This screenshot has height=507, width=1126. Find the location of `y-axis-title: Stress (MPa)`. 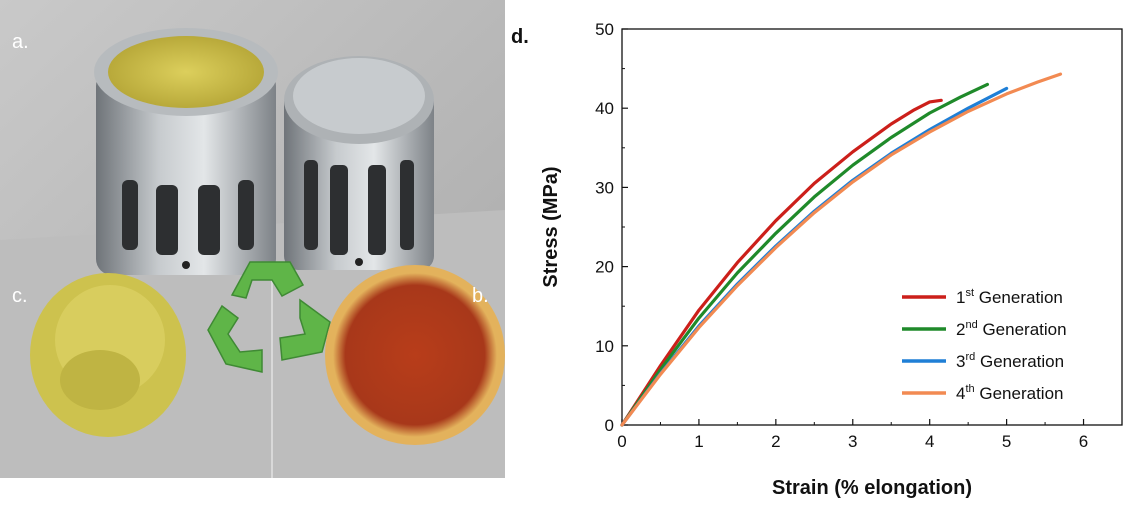

y-axis-title: Stress (MPa) is located at coordinates (551, 226).